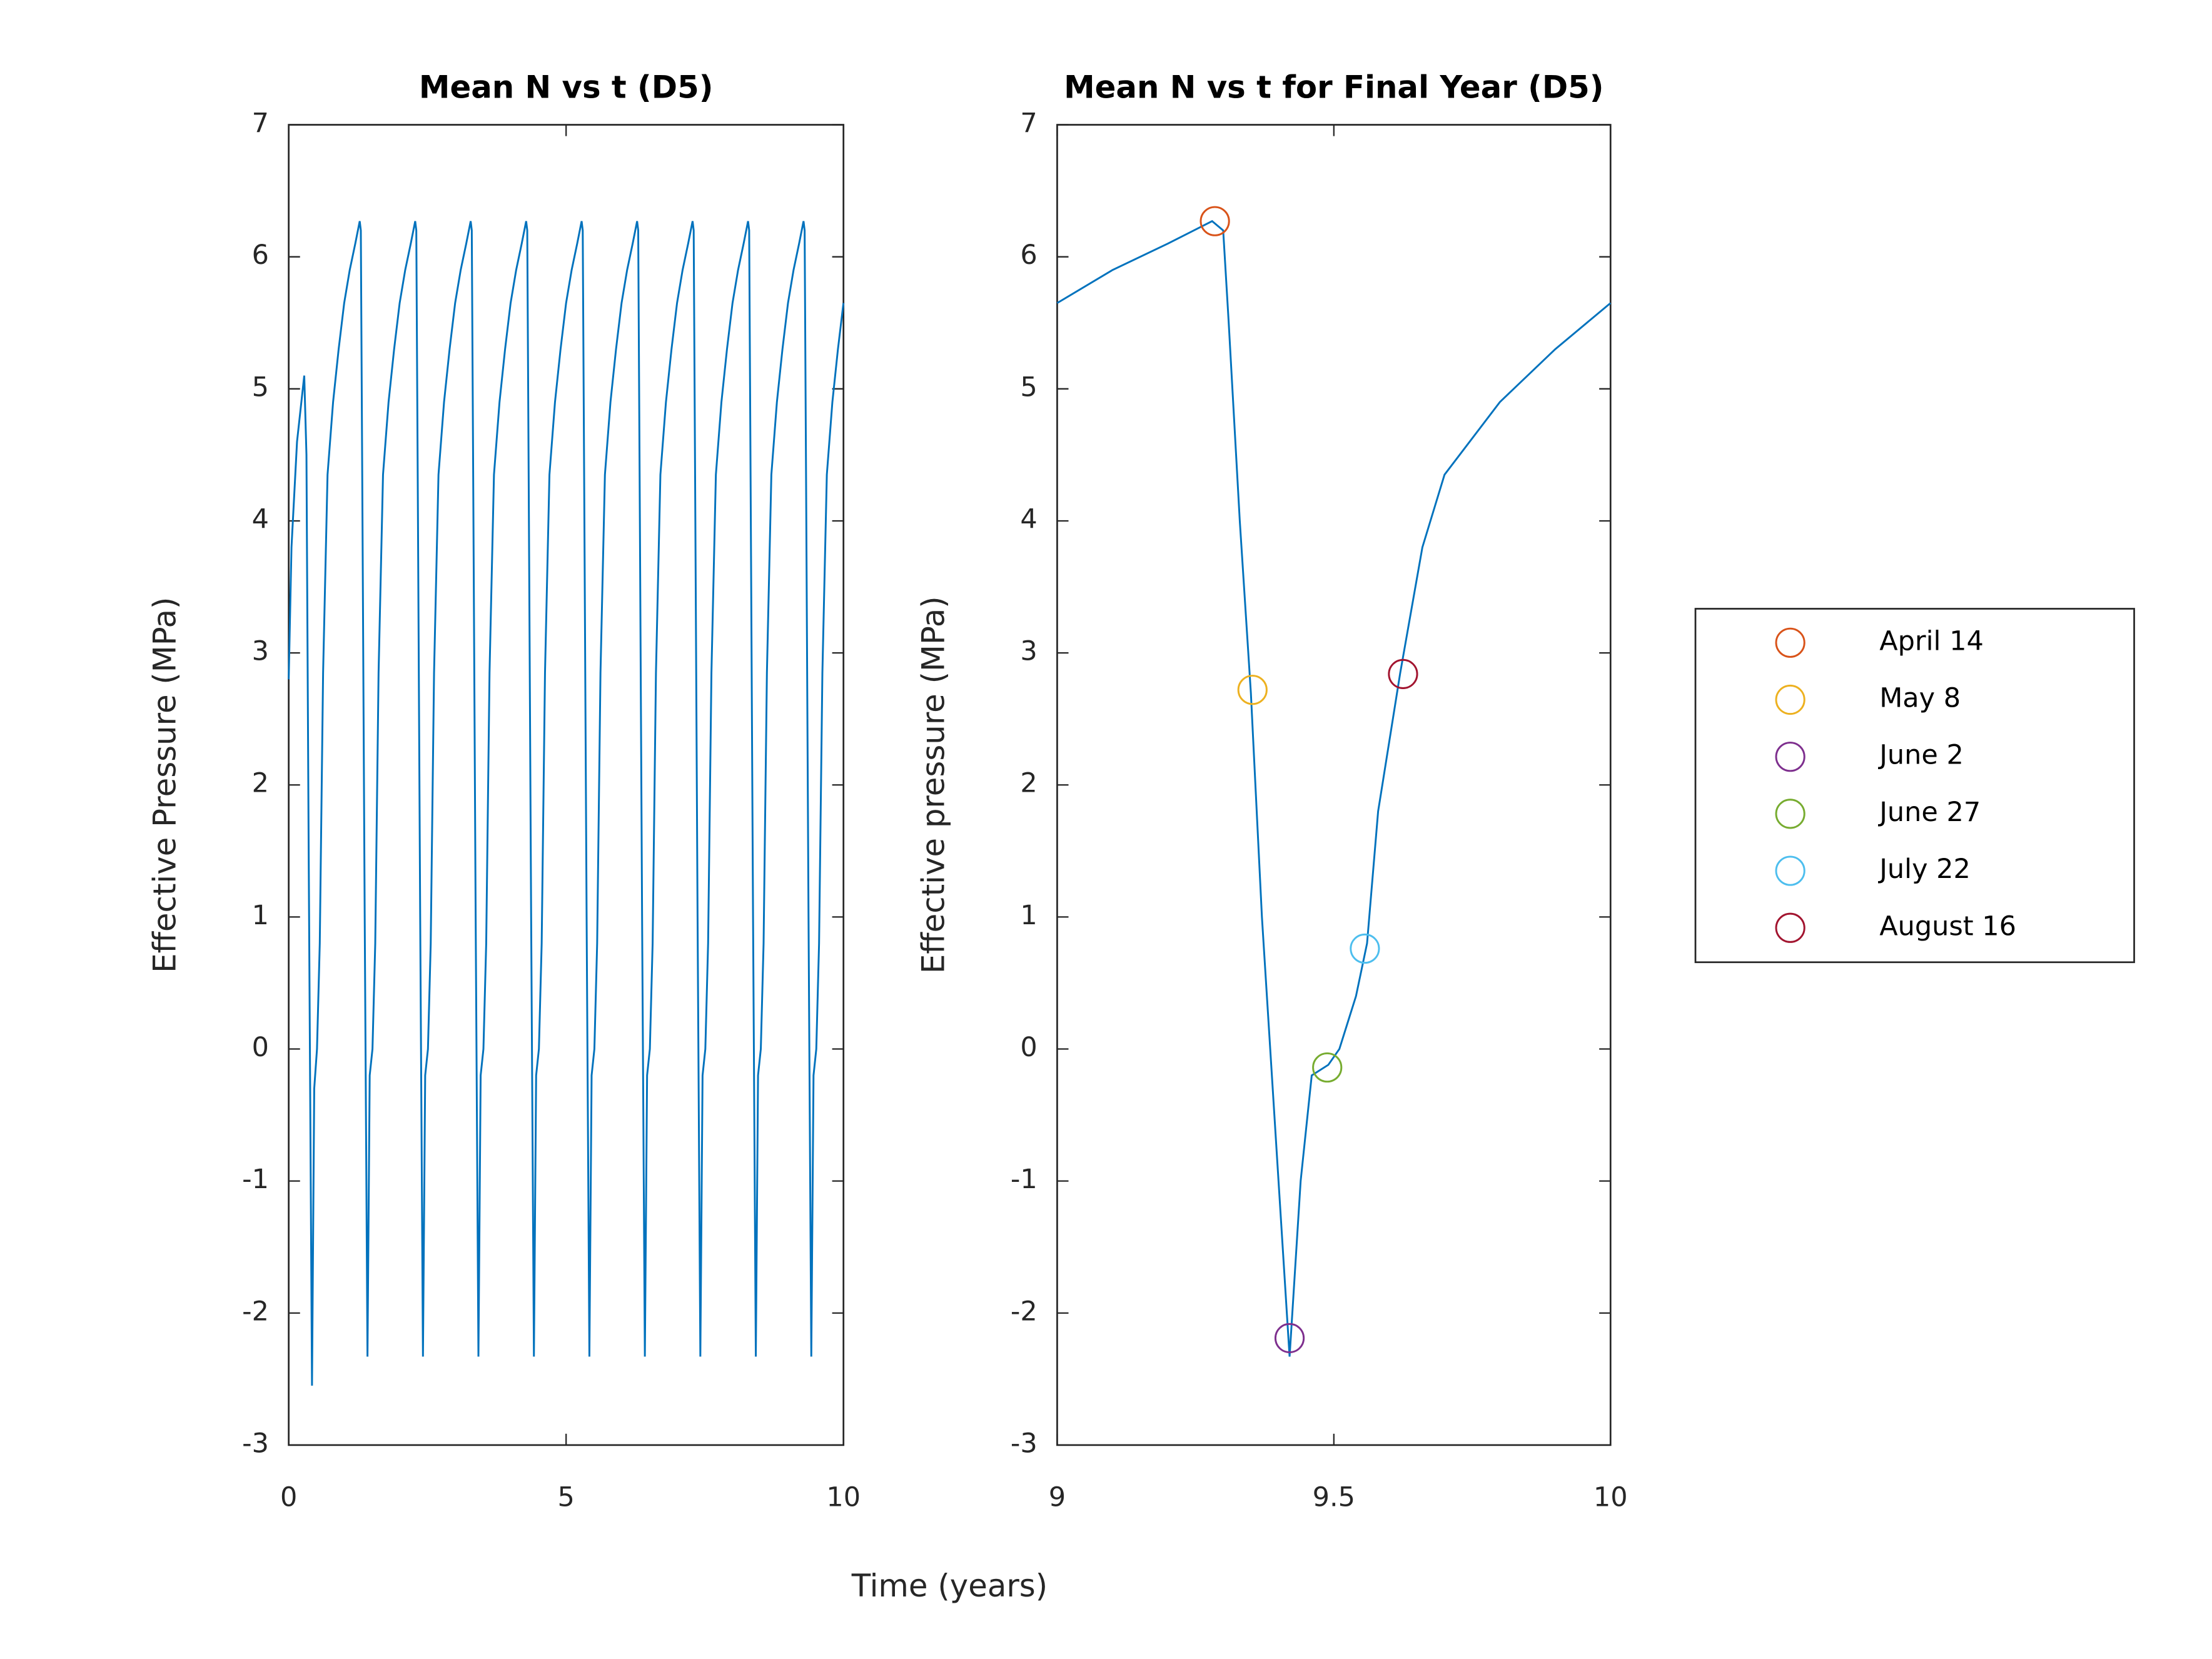 This screenshot has width=2212, height=1659. Describe the element at coordinates (949, 1586) in the screenshot. I see `x-axis-label: Time (years)` at that location.